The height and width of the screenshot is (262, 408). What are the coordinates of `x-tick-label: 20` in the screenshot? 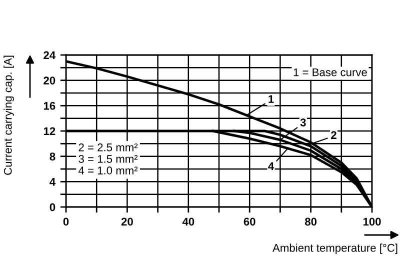 It's located at (127, 222).